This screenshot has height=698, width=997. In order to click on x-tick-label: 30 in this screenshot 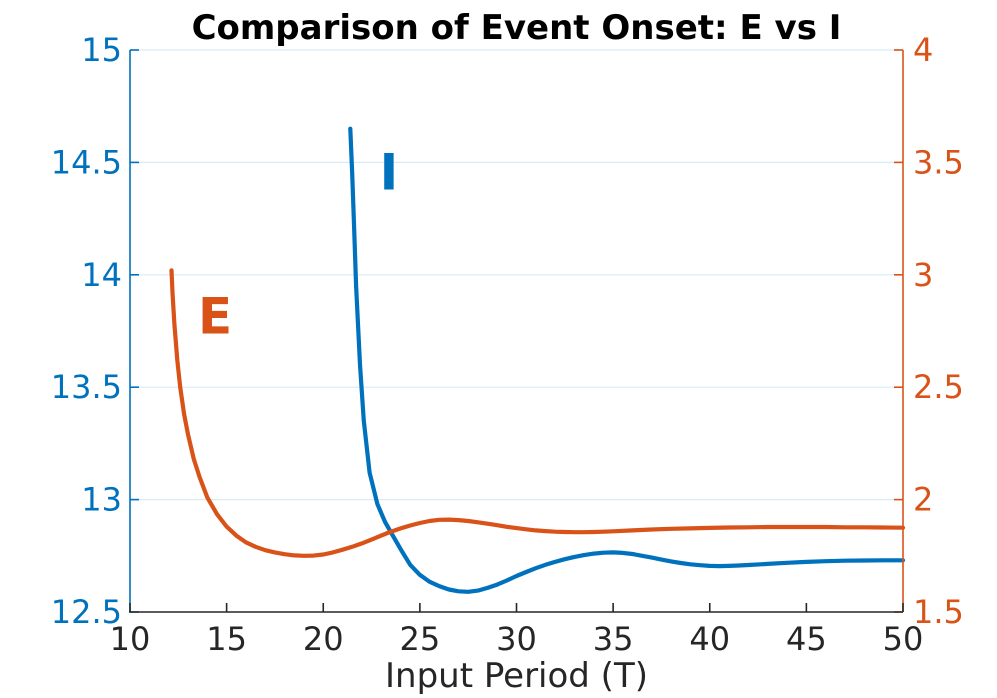, I will do `click(516, 639)`.